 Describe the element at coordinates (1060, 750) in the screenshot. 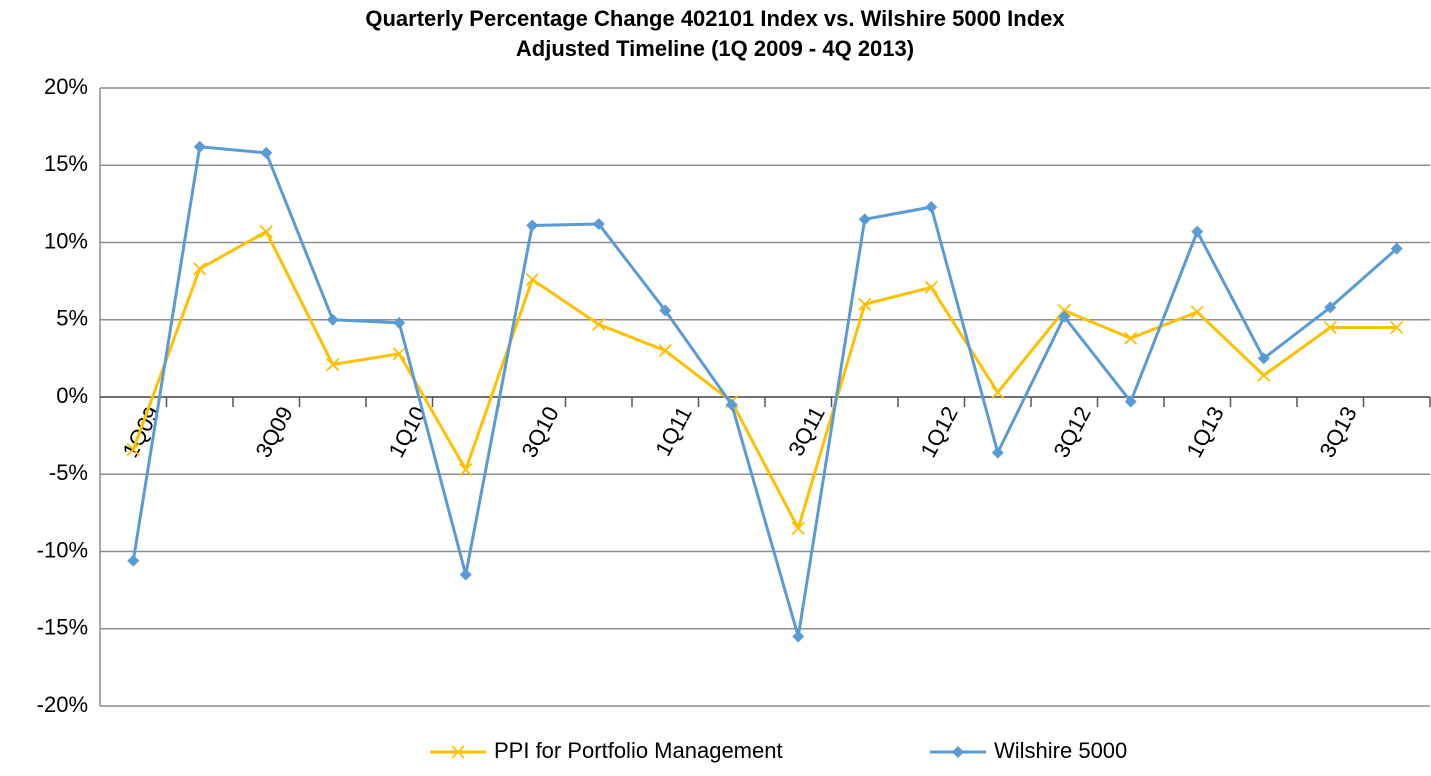

I see `legend-label: Wilshire 5000` at that location.